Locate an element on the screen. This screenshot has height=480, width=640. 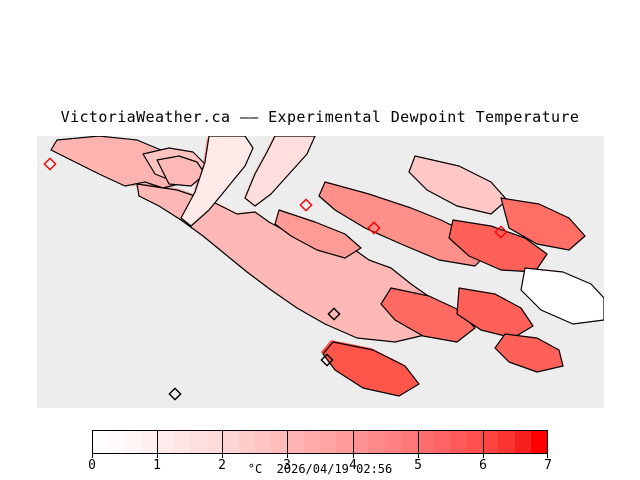
land-saanich-peninsula is located at coordinates (405, 224).